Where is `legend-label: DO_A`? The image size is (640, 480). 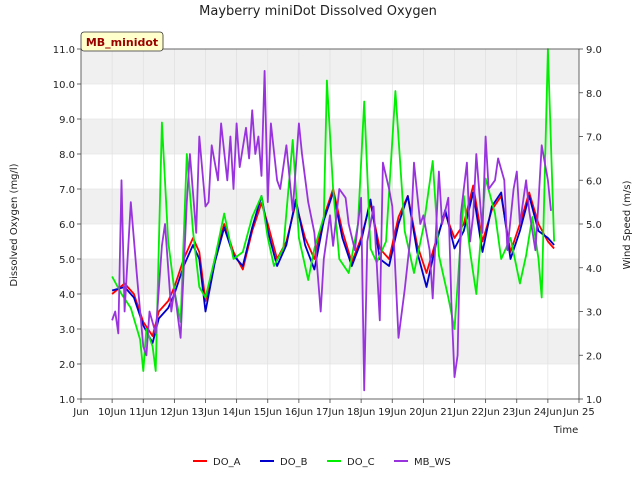
legend-label: DO_A is located at coordinates (227, 462).